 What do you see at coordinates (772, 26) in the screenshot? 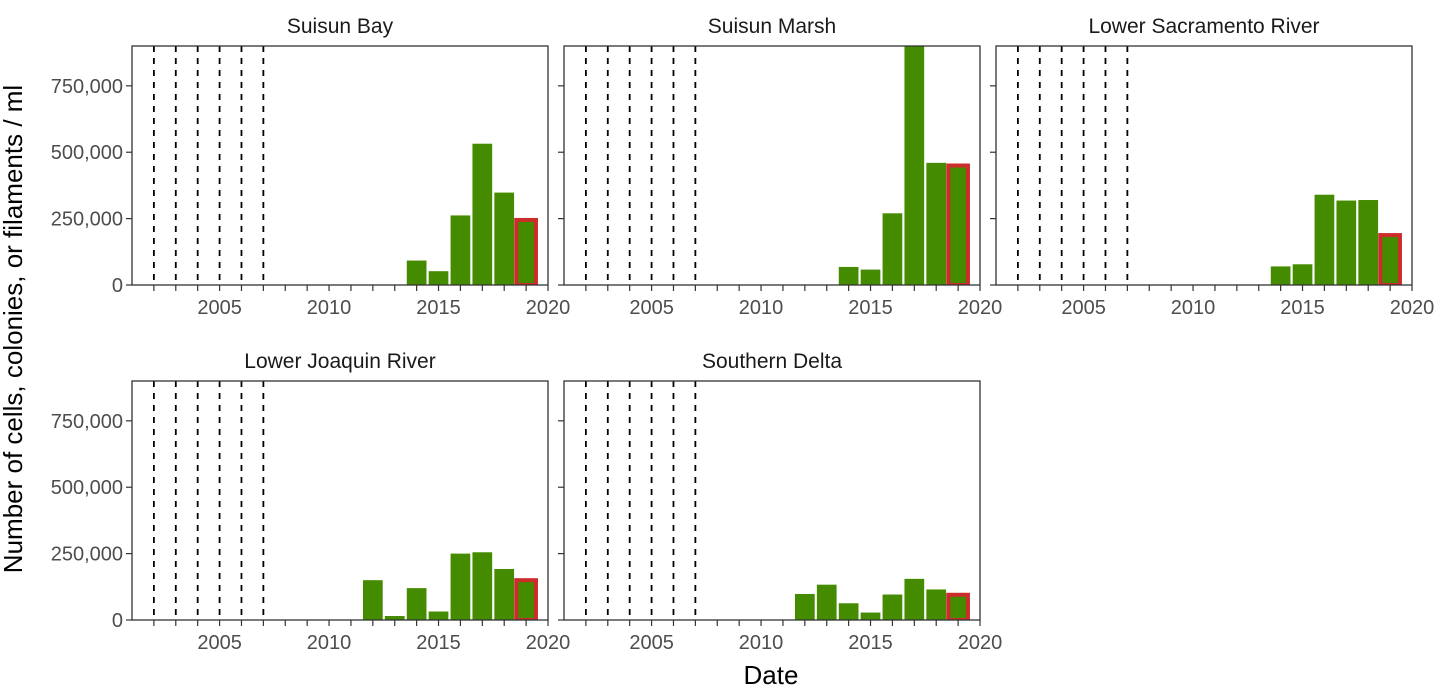
I see `panel-title: Suisun Marsh` at bounding box center [772, 26].